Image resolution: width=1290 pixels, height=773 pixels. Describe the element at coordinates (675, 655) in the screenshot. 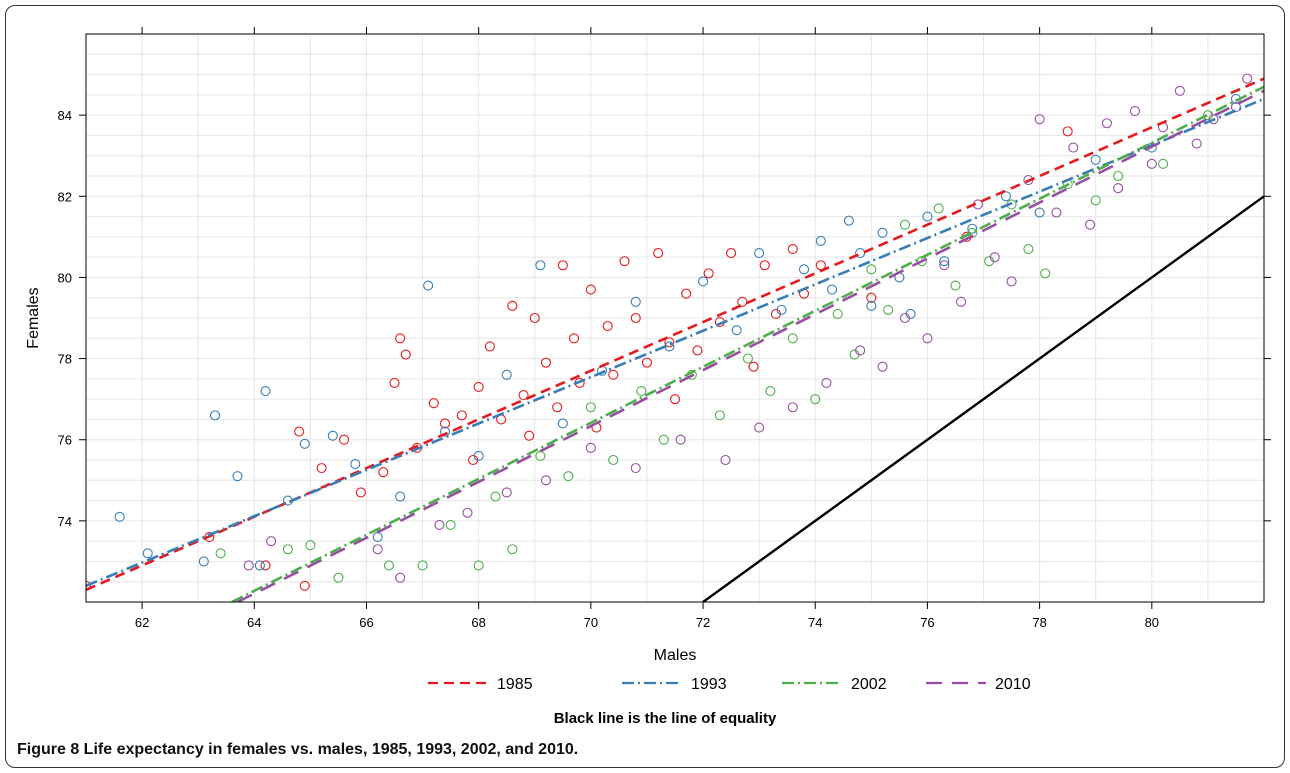

I see `x-axis-label: Males` at that location.